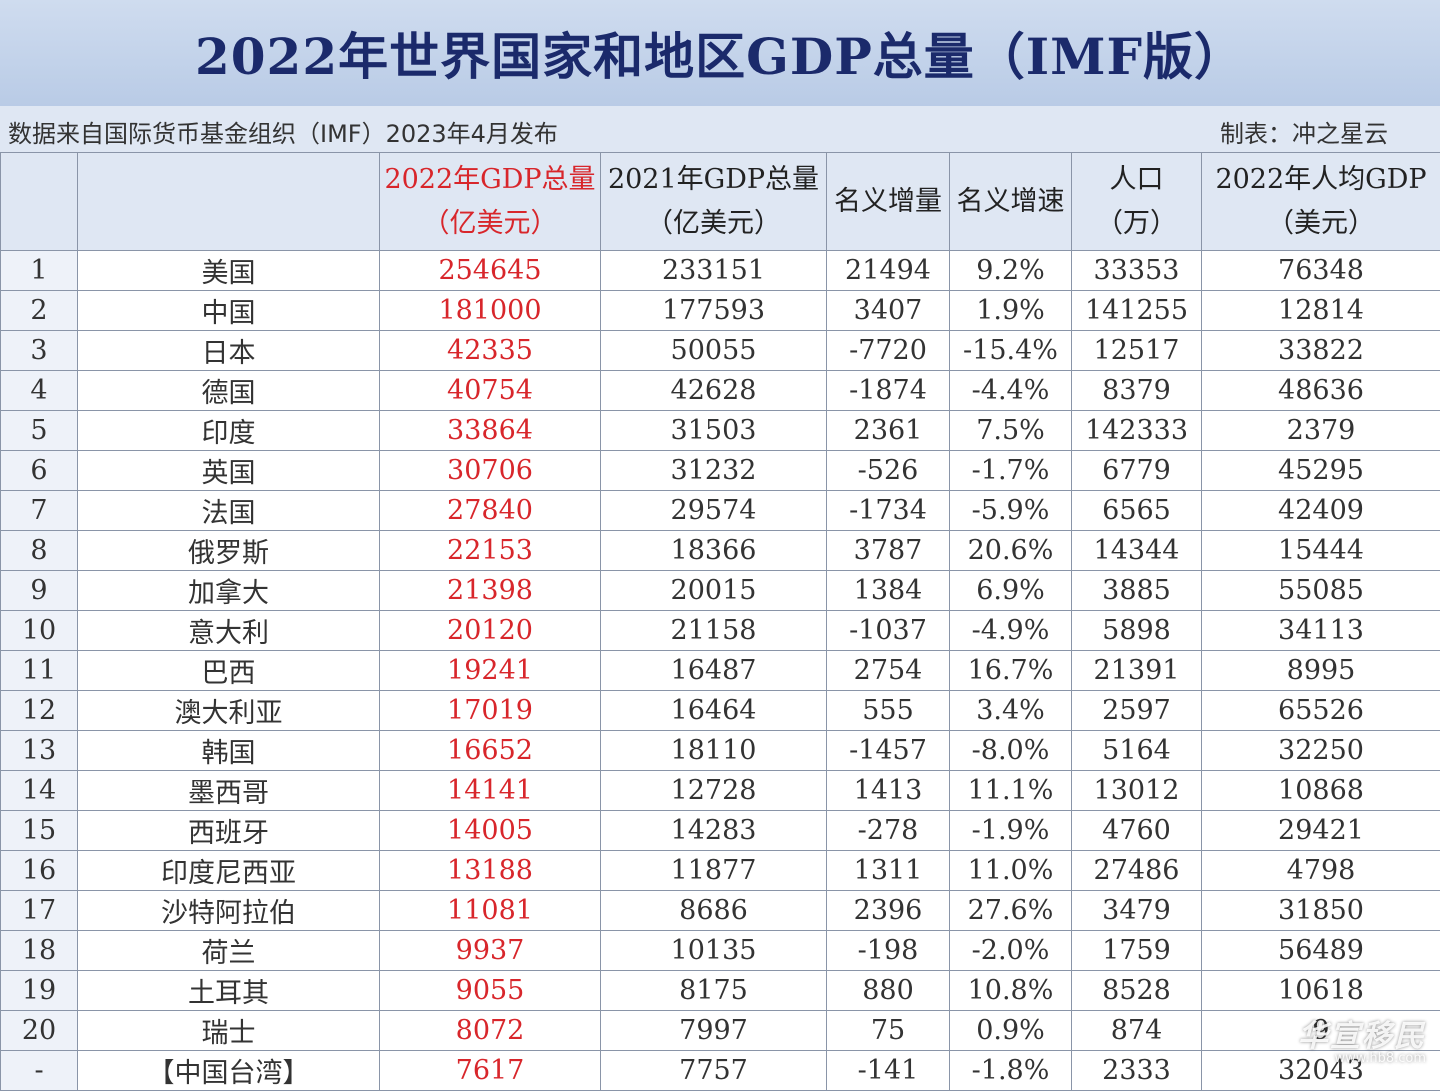 The image size is (1440, 1091). Describe the element at coordinates (713, 224) in the screenshot. I see `header-gdp-2021-line2: （亿美元）` at that location.